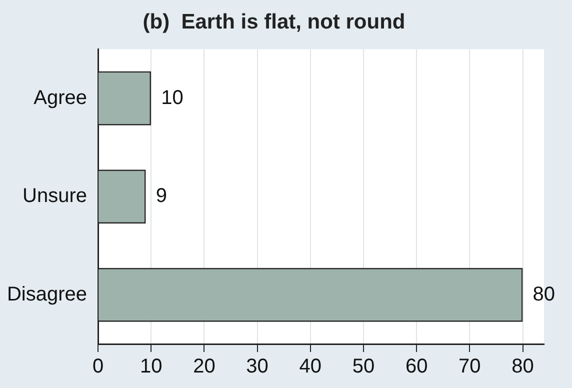 The height and width of the screenshot is (388, 572). I want to click on data-label: 9, so click(161, 196).